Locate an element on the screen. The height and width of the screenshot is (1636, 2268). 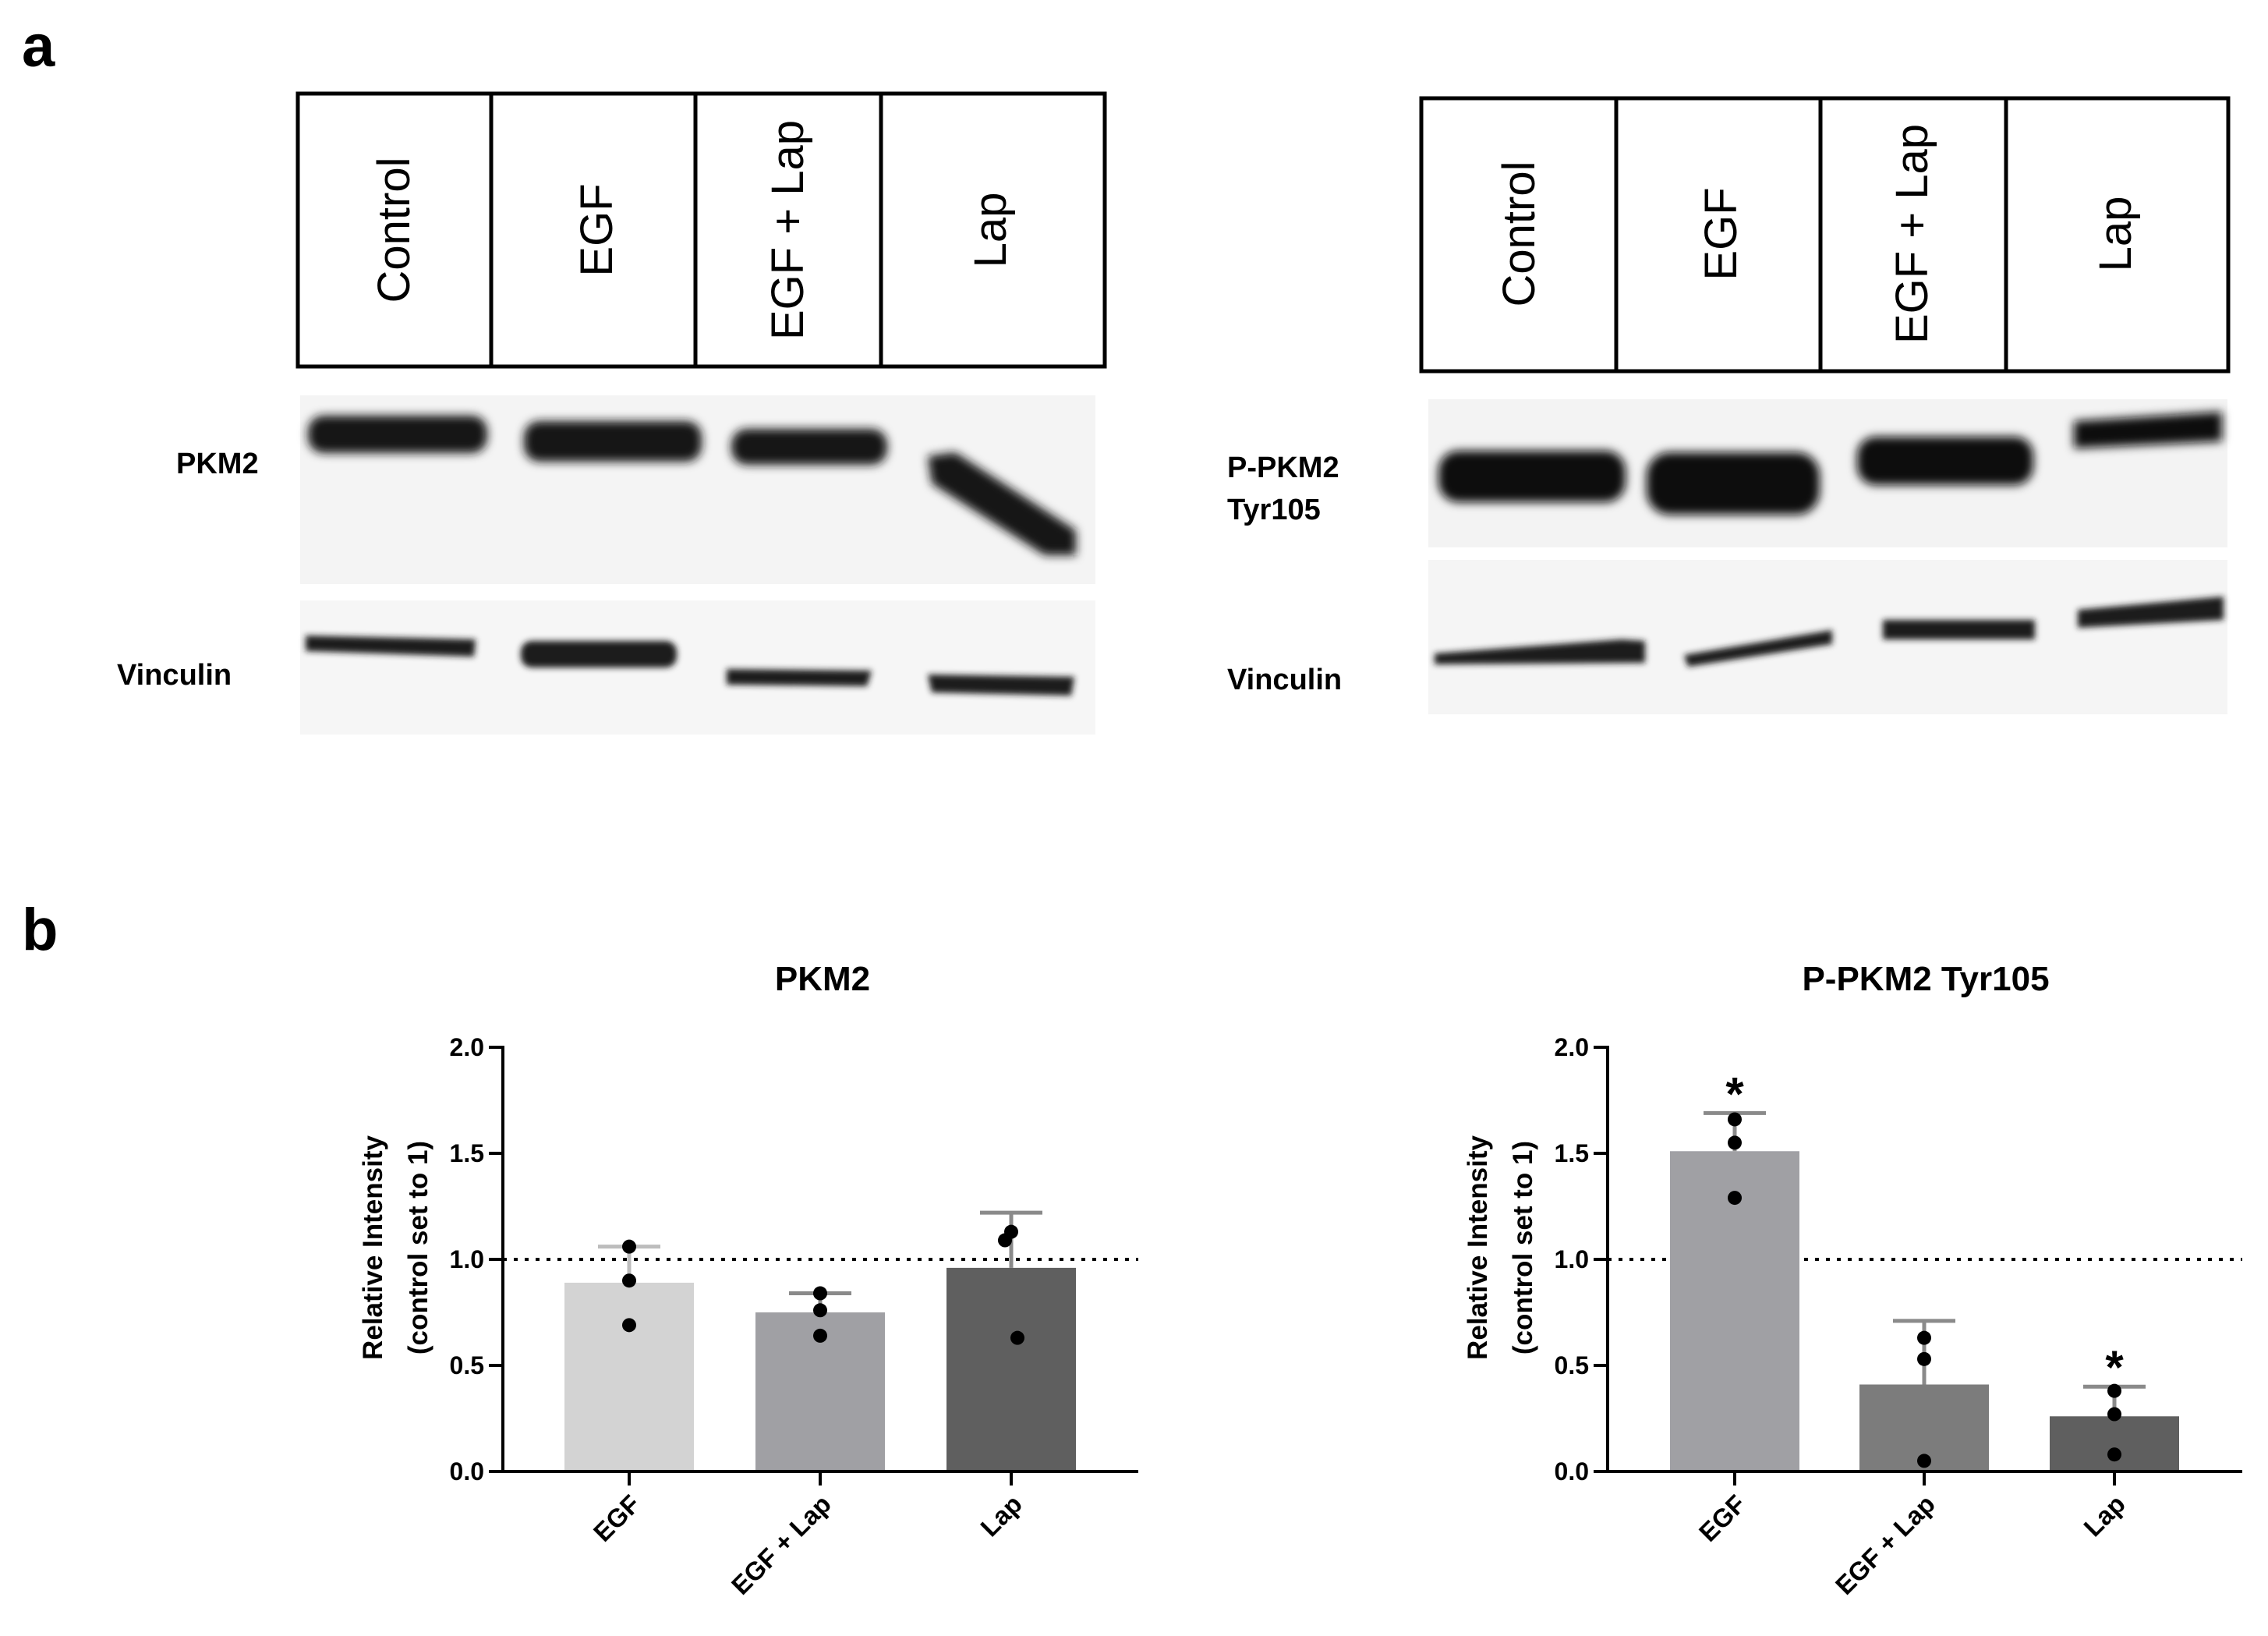
left-lane-header: Control EGF EGF + Lap Lap is located at coordinates (701, 230).